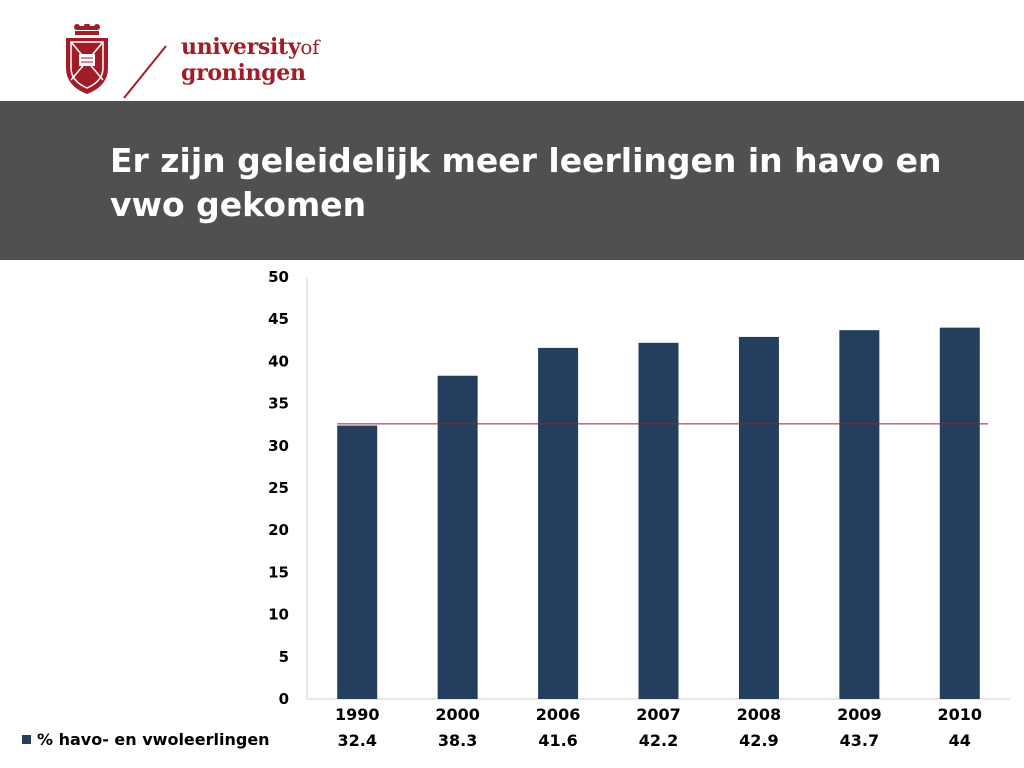 The width and height of the screenshot is (1024, 768). What do you see at coordinates (278, 488) in the screenshot?
I see `y-tick-label: 25` at bounding box center [278, 488].